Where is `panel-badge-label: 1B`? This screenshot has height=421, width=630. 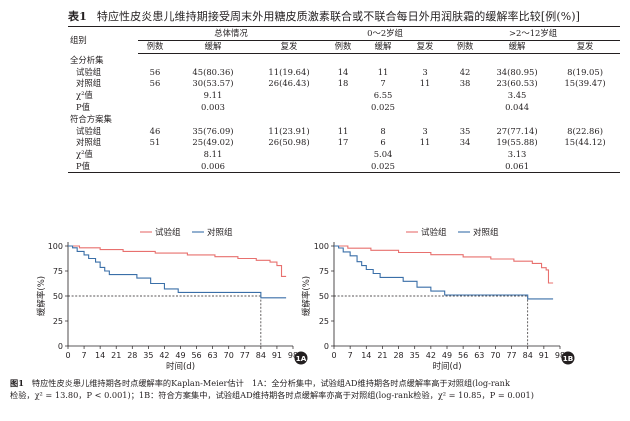
panel-badge-label: 1B is located at coordinates (568, 358).